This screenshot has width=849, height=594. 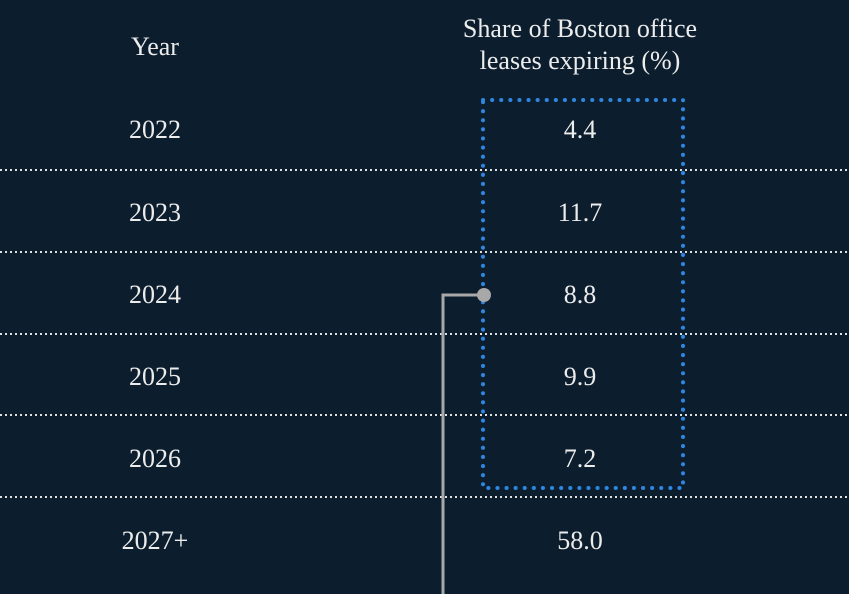 I want to click on share-cell: 8.8, so click(x=580, y=294).